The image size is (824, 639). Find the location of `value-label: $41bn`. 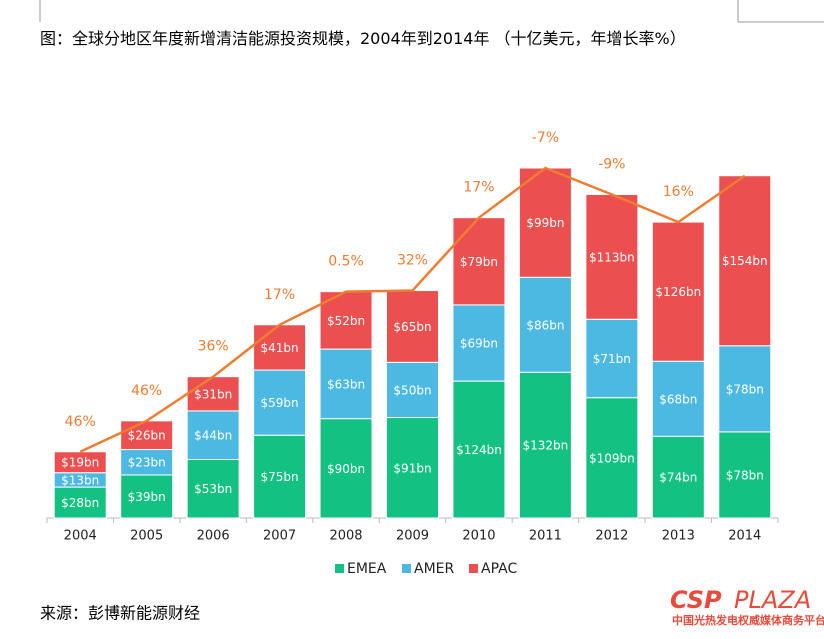

value-label: $41bn is located at coordinates (280, 348).